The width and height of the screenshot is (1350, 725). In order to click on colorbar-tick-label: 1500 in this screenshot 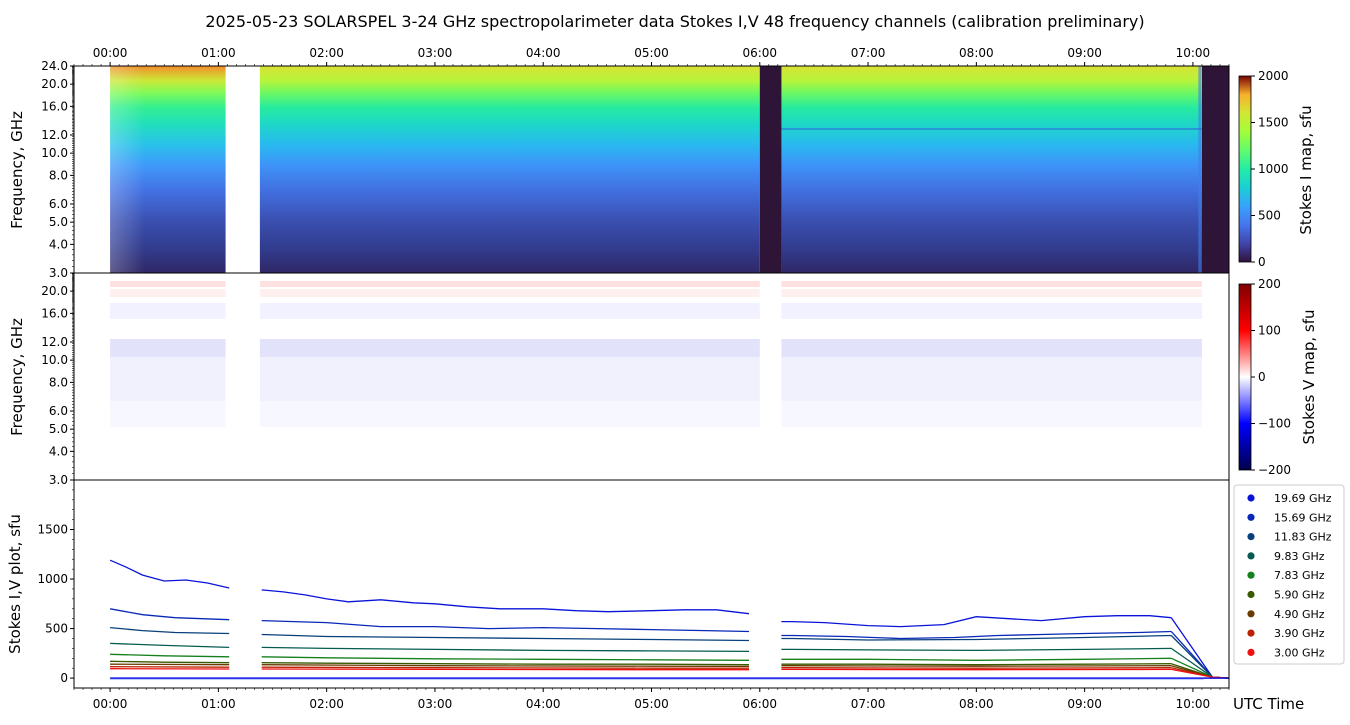, I will do `click(1273, 123)`.